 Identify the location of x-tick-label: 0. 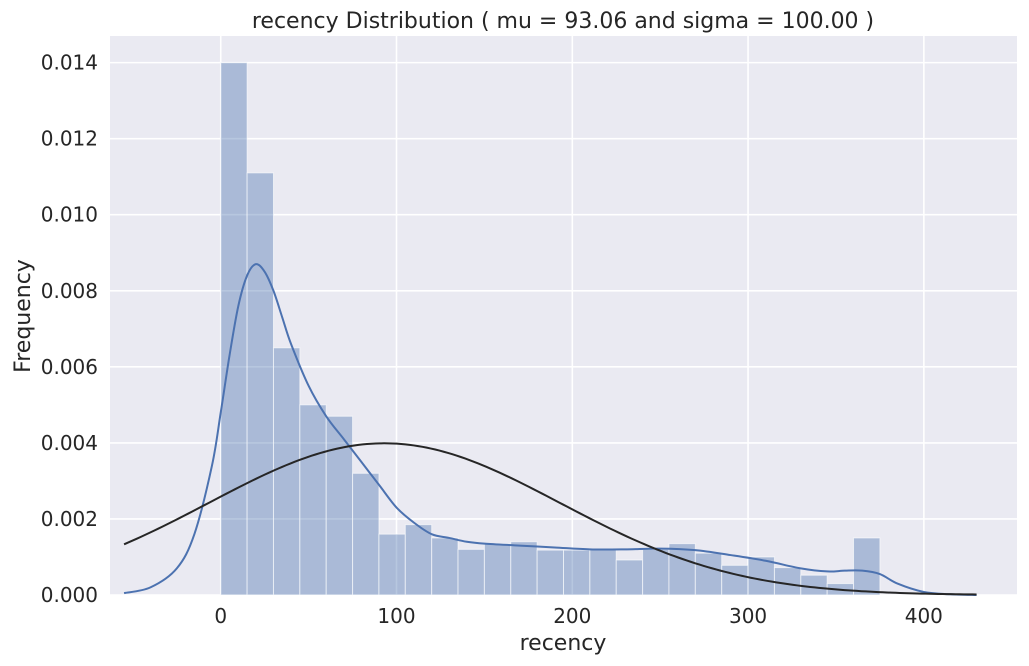
(220, 616).